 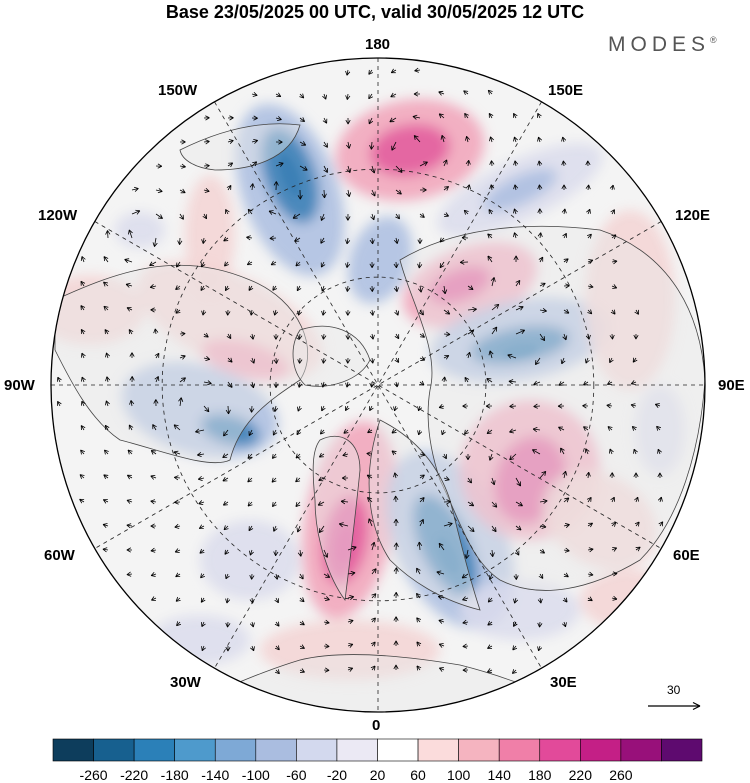 What do you see at coordinates (418, 775) in the screenshot?
I see `colorbar-tick-label: 60` at bounding box center [418, 775].